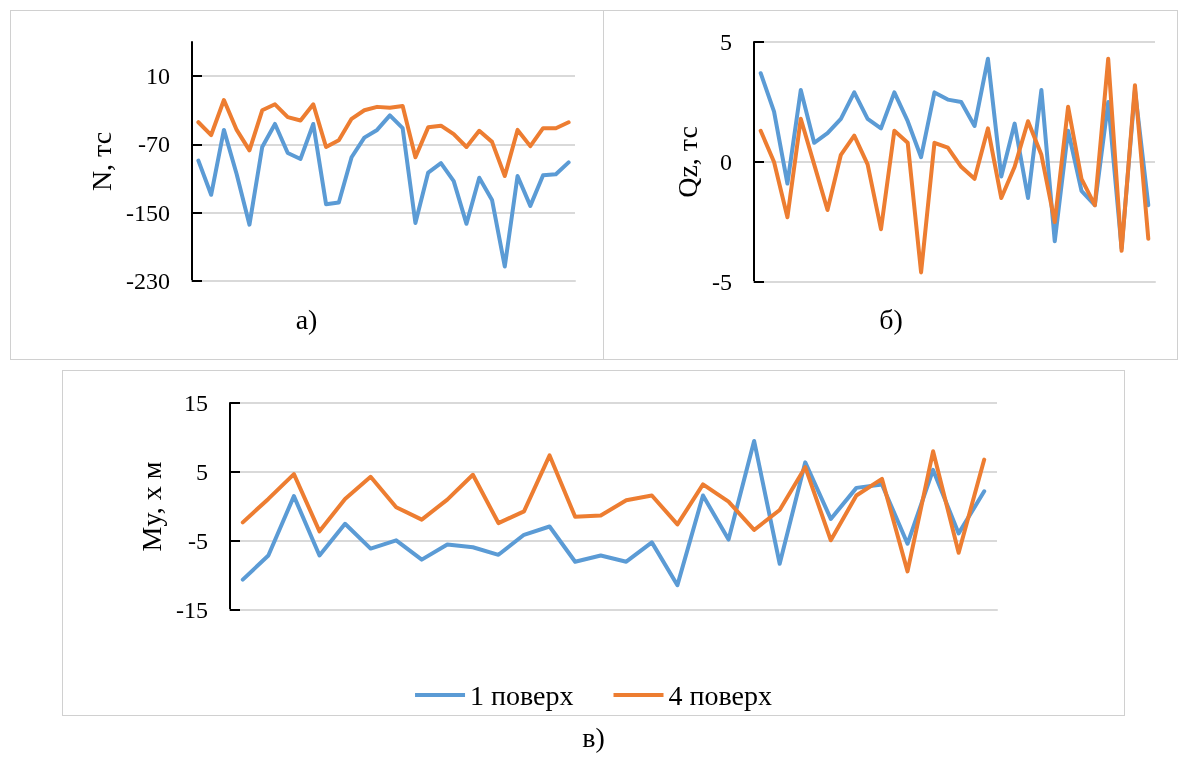 This screenshot has width=1186, height=762. I want to click on y-axis-title: Qz, тс, so click(687, 162).